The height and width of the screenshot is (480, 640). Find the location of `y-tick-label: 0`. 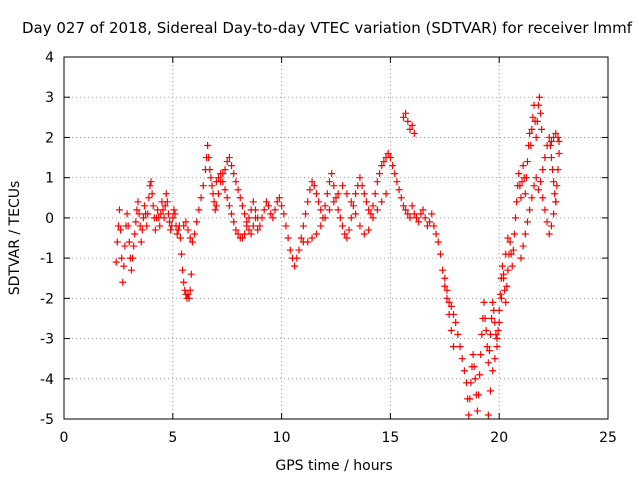

y-tick-label: 0 is located at coordinates (49, 219).